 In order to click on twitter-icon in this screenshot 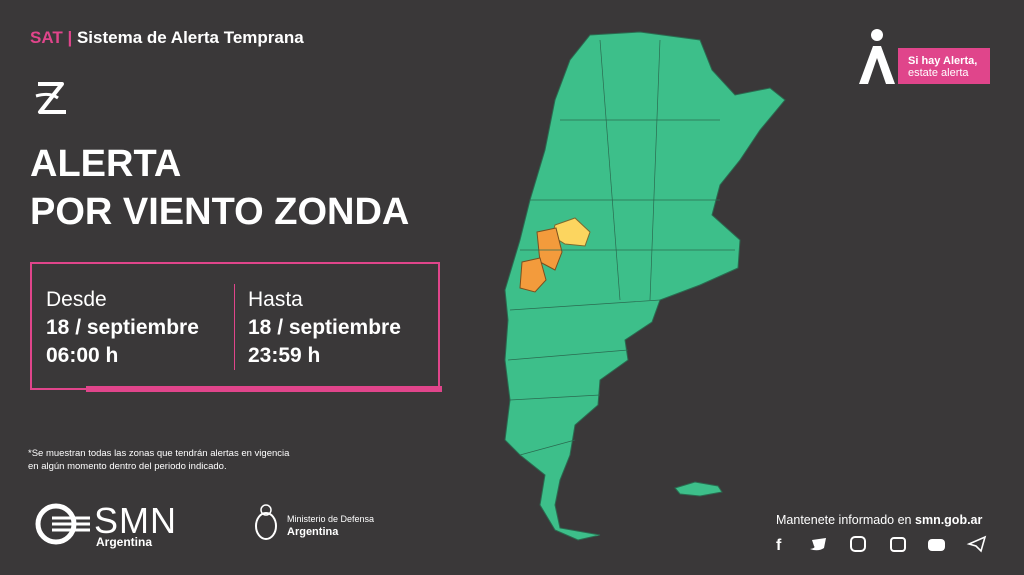, I will do `click(818, 544)`.